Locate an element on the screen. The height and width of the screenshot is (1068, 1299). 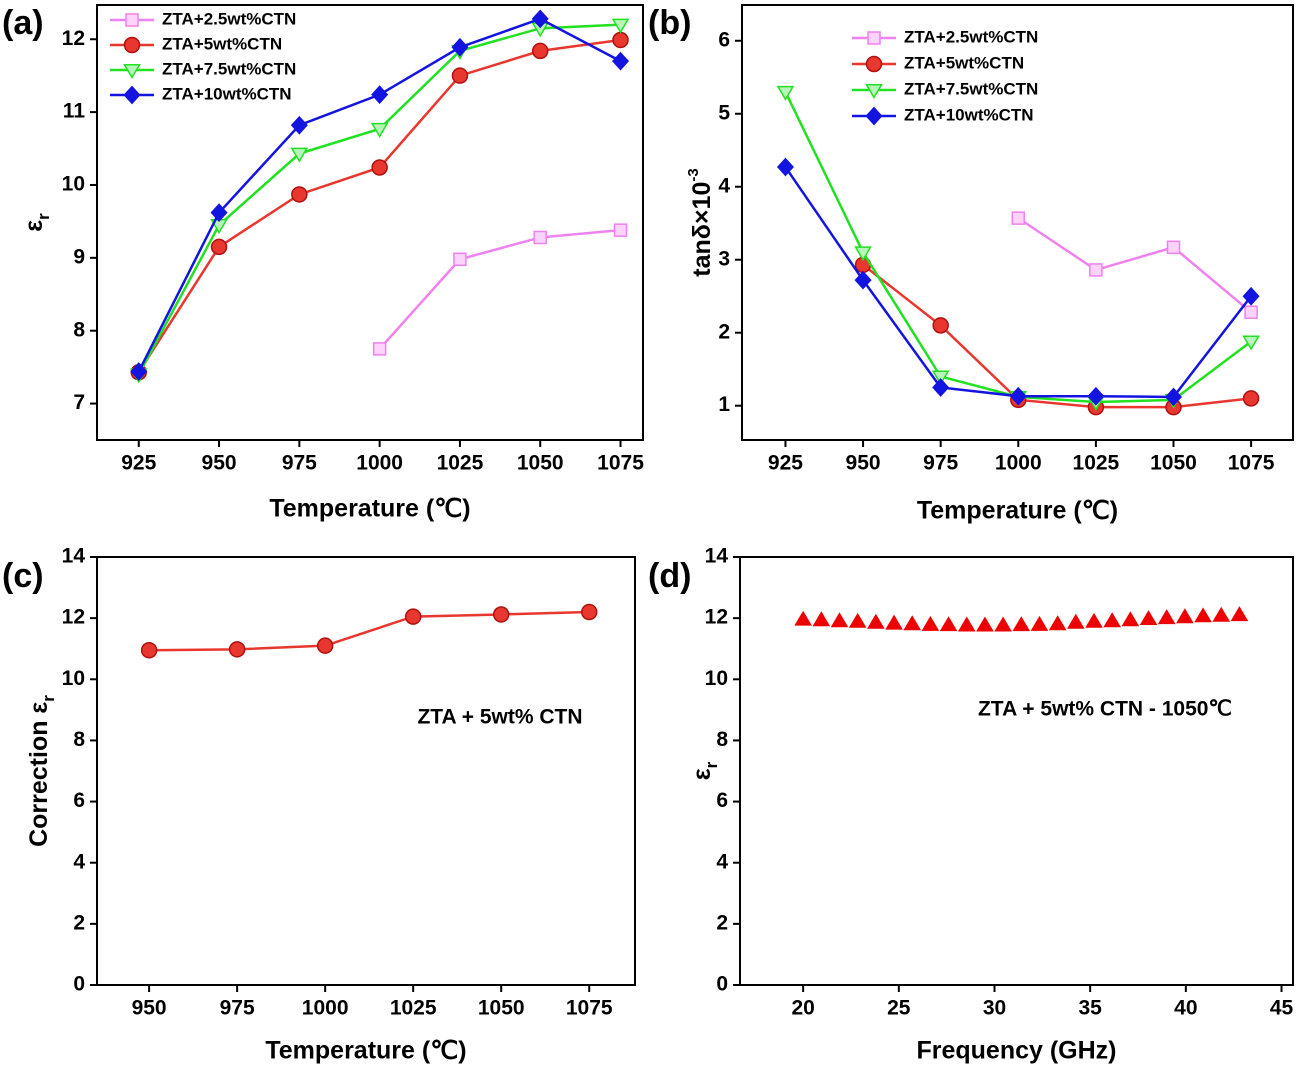
panel-label: (a) is located at coordinates (23, 23).